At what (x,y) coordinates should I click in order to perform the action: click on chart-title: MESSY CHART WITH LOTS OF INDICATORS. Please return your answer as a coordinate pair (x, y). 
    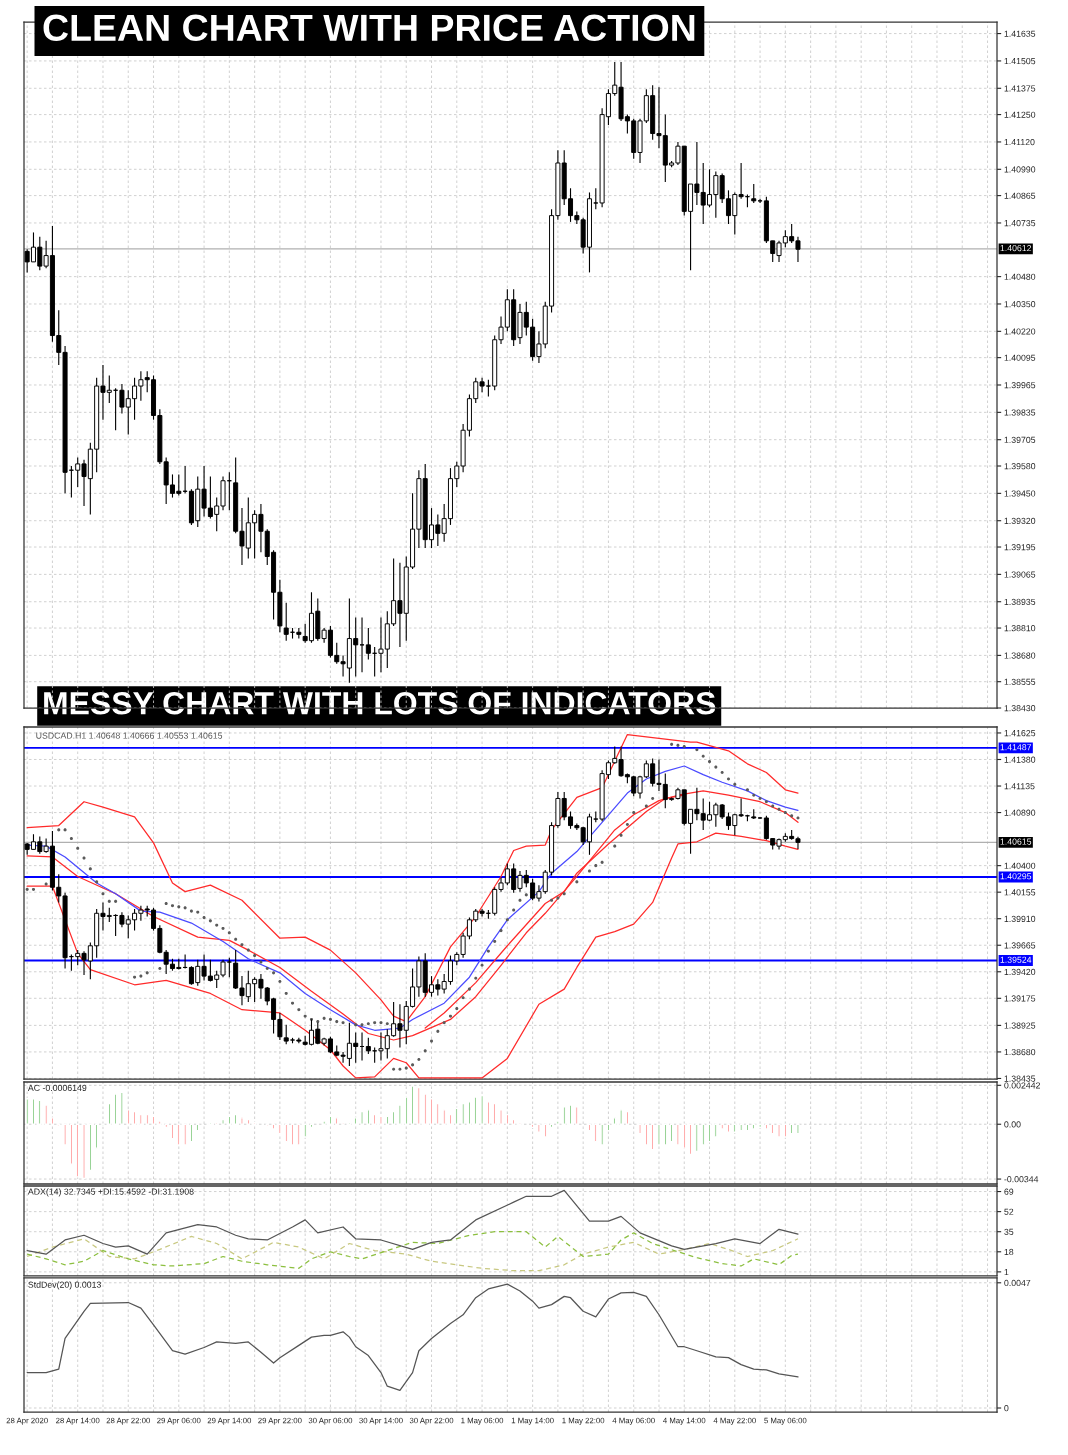
    Looking at the image, I should click on (380, 703).